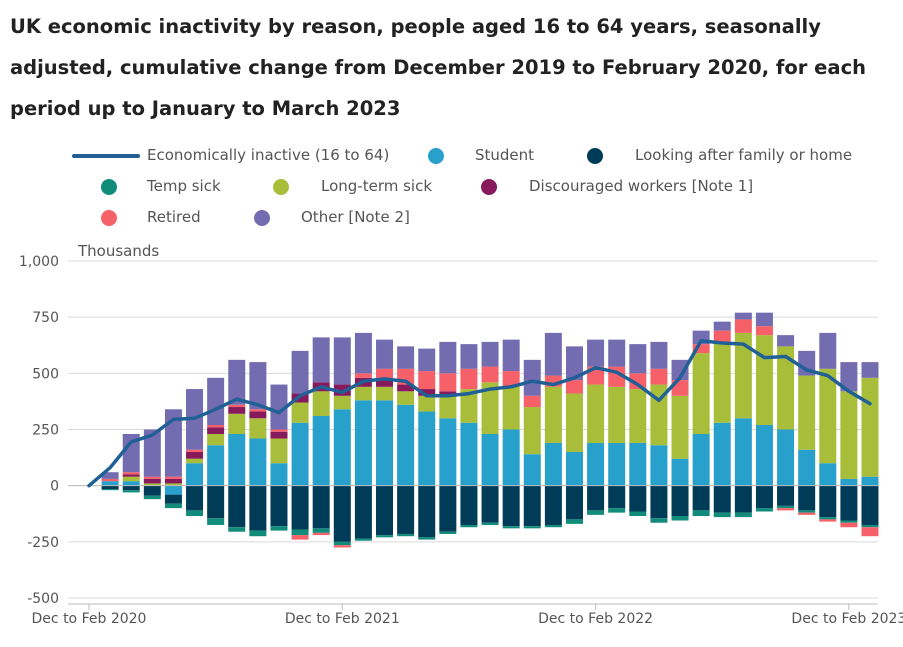 This screenshot has height=647, width=903. Describe the element at coordinates (45, 318) in the screenshot. I see `y-tick-label: 750` at that location.